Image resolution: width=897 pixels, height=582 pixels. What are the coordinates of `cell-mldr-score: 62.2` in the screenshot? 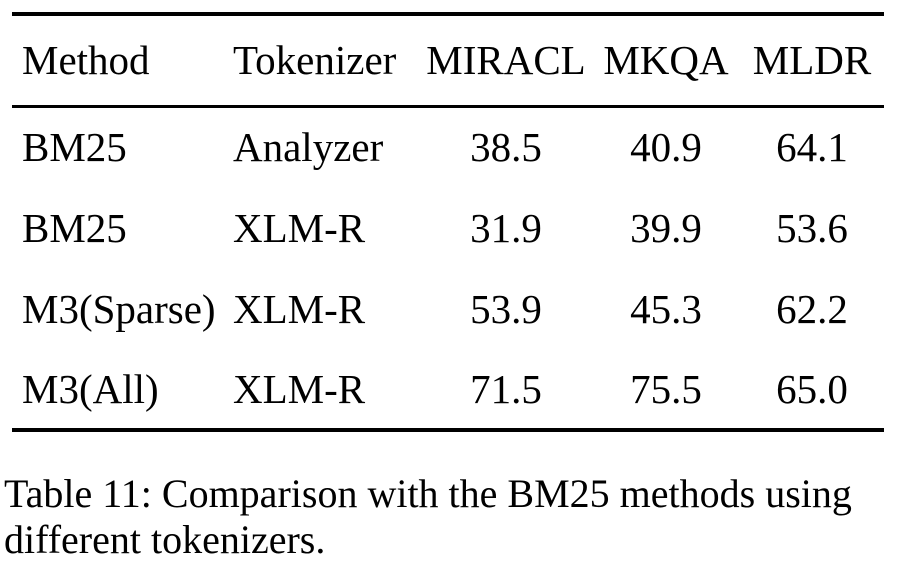 It's located at (812, 308).